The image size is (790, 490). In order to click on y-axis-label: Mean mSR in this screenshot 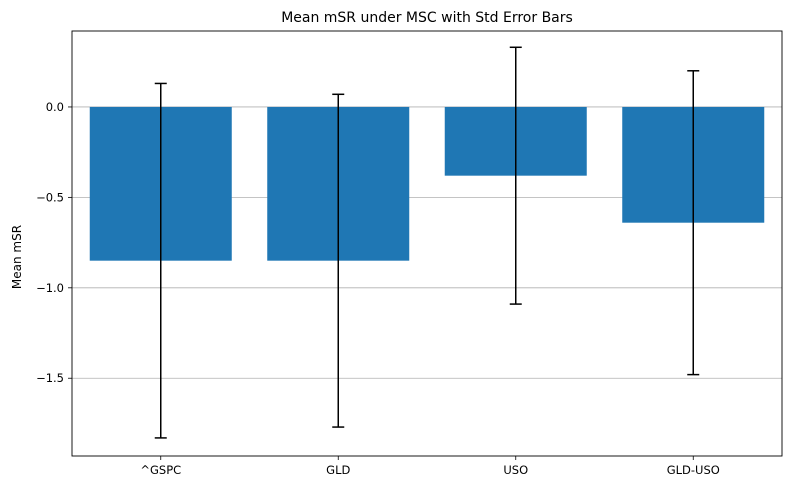, I will do `click(17, 257)`.